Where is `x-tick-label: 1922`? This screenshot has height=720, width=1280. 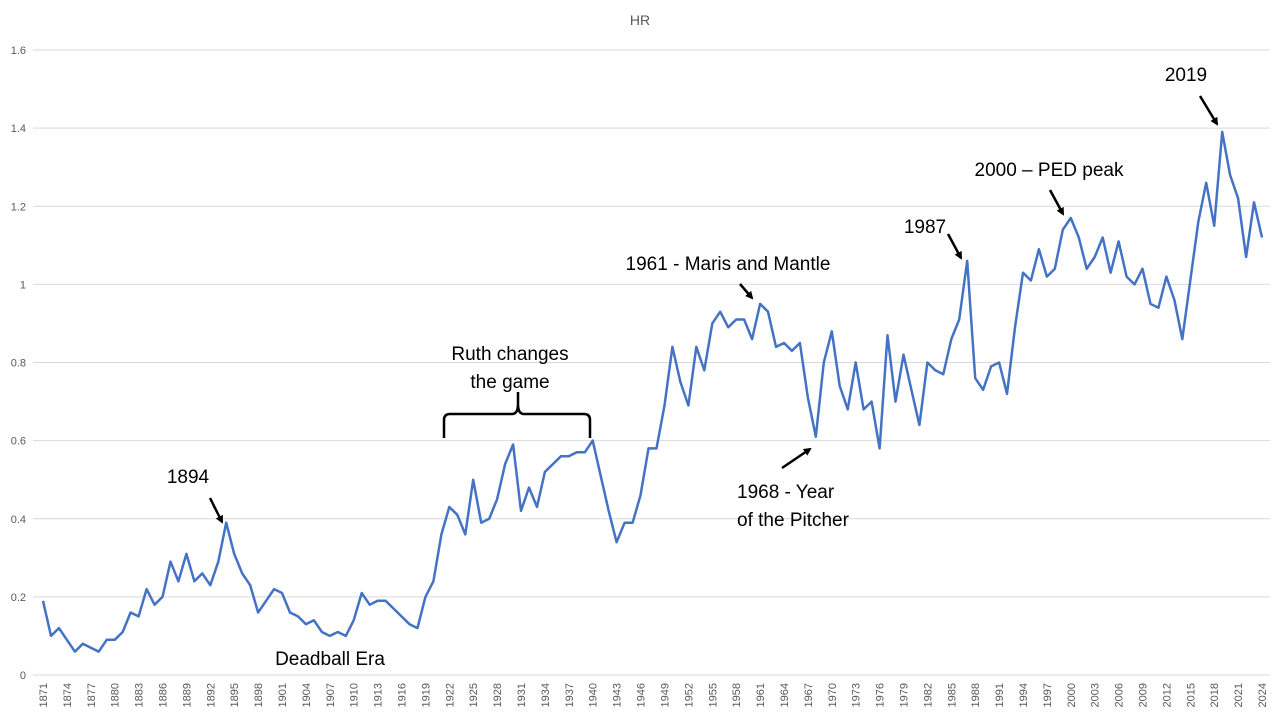 x-tick-label: 1922 is located at coordinates (450, 695).